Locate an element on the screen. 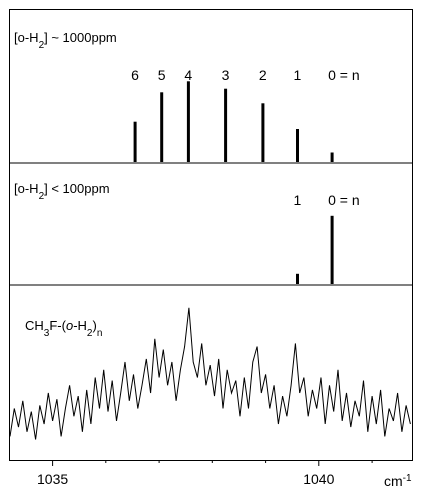  middle-panel-label: [o-H2] < 100ppm is located at coordinates (62, 191).